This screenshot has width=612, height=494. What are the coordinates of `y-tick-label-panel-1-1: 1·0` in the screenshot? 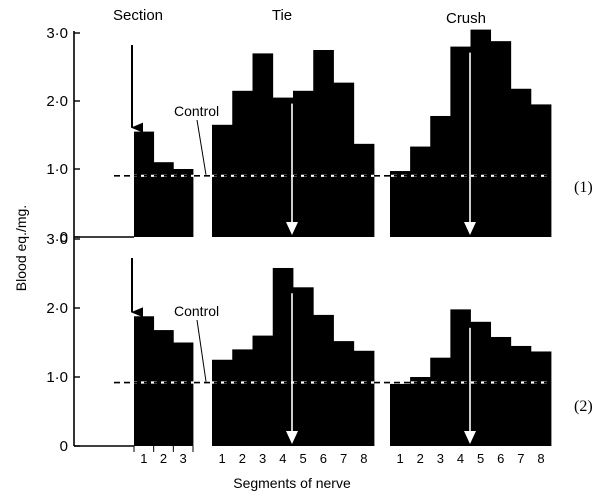 It's located at (57, 169).